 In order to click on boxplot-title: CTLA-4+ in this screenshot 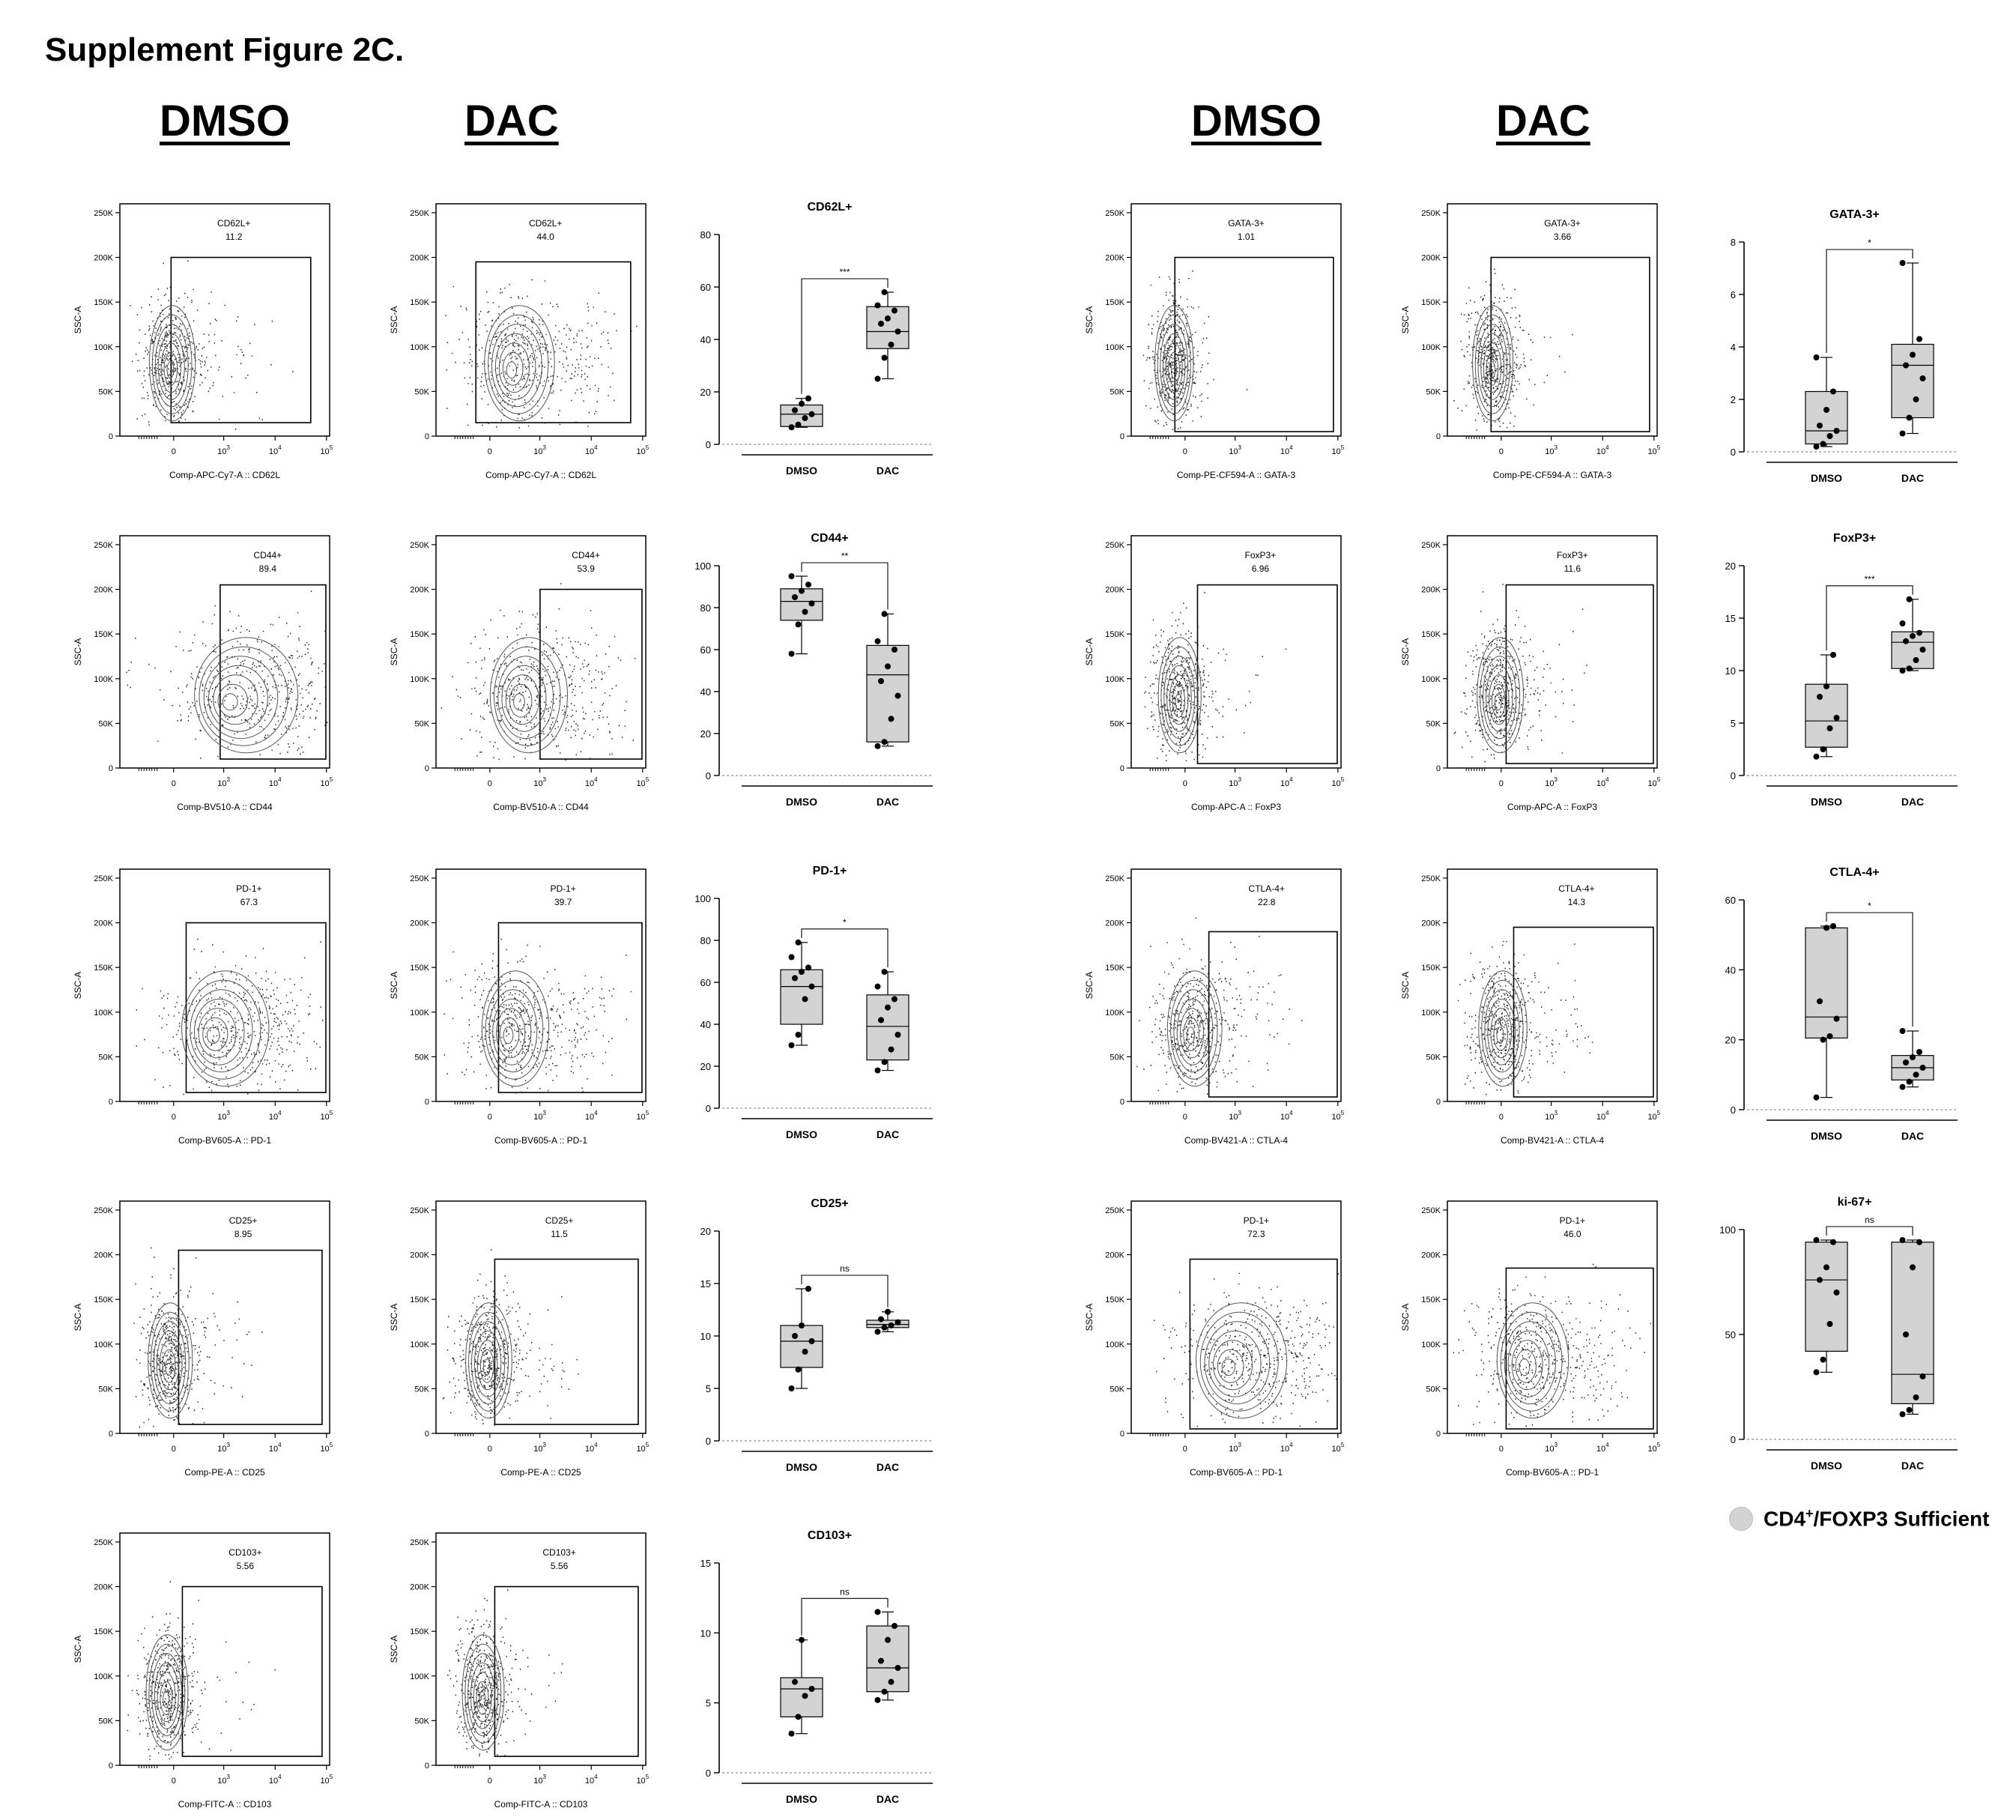, I will do `click(1854, 873)`.